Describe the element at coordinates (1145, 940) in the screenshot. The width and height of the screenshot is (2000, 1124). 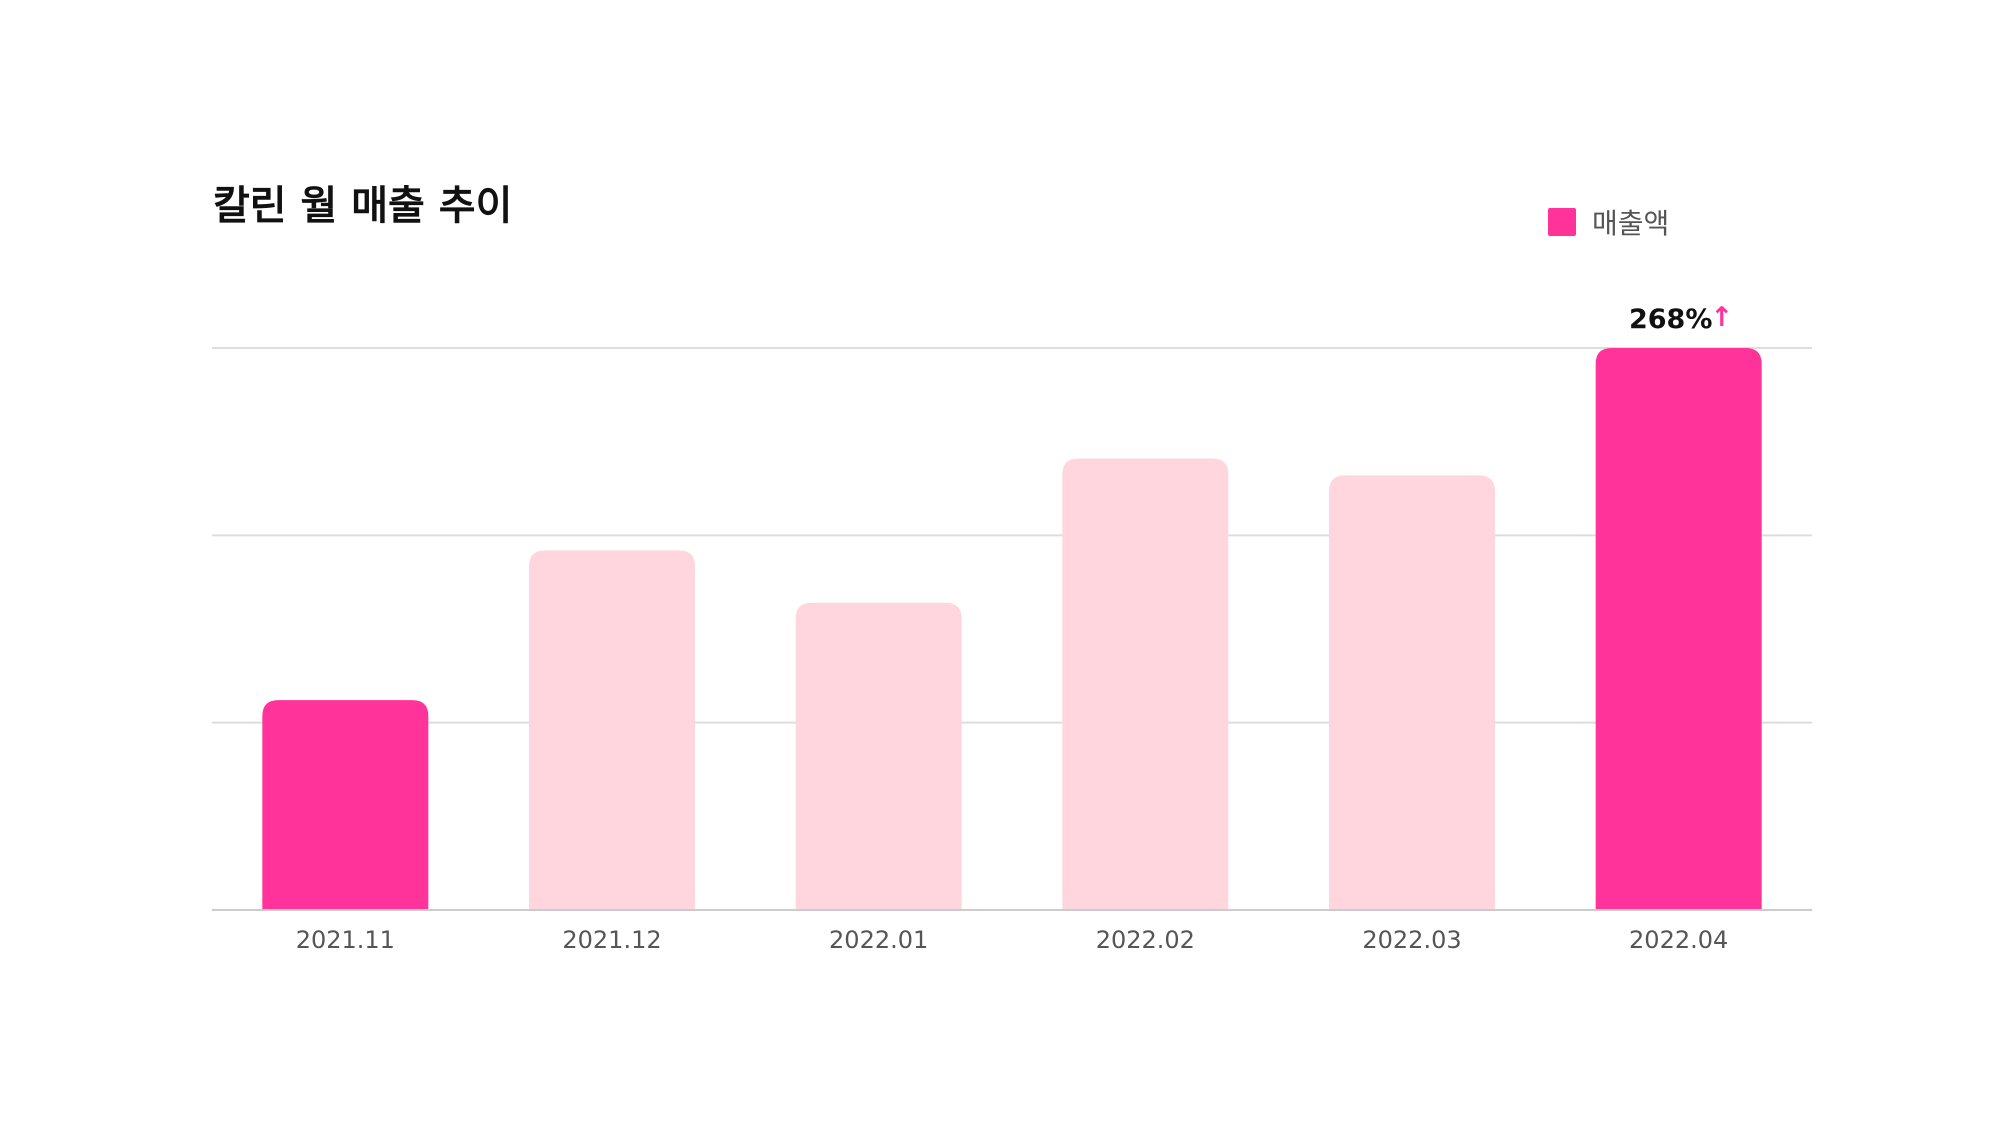
I see `x-tick-label: 2022.02` at that location.